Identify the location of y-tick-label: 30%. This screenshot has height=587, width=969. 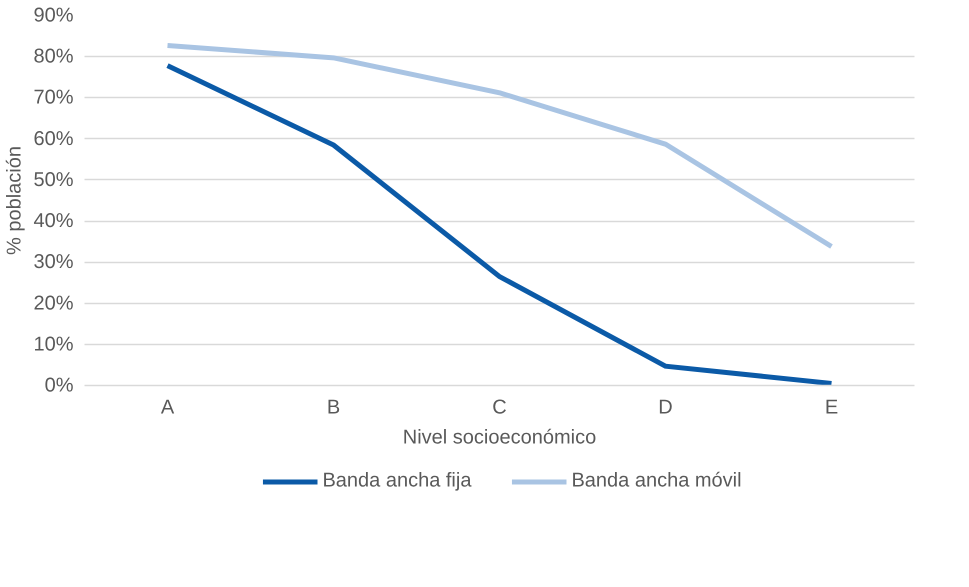
(53, 262).